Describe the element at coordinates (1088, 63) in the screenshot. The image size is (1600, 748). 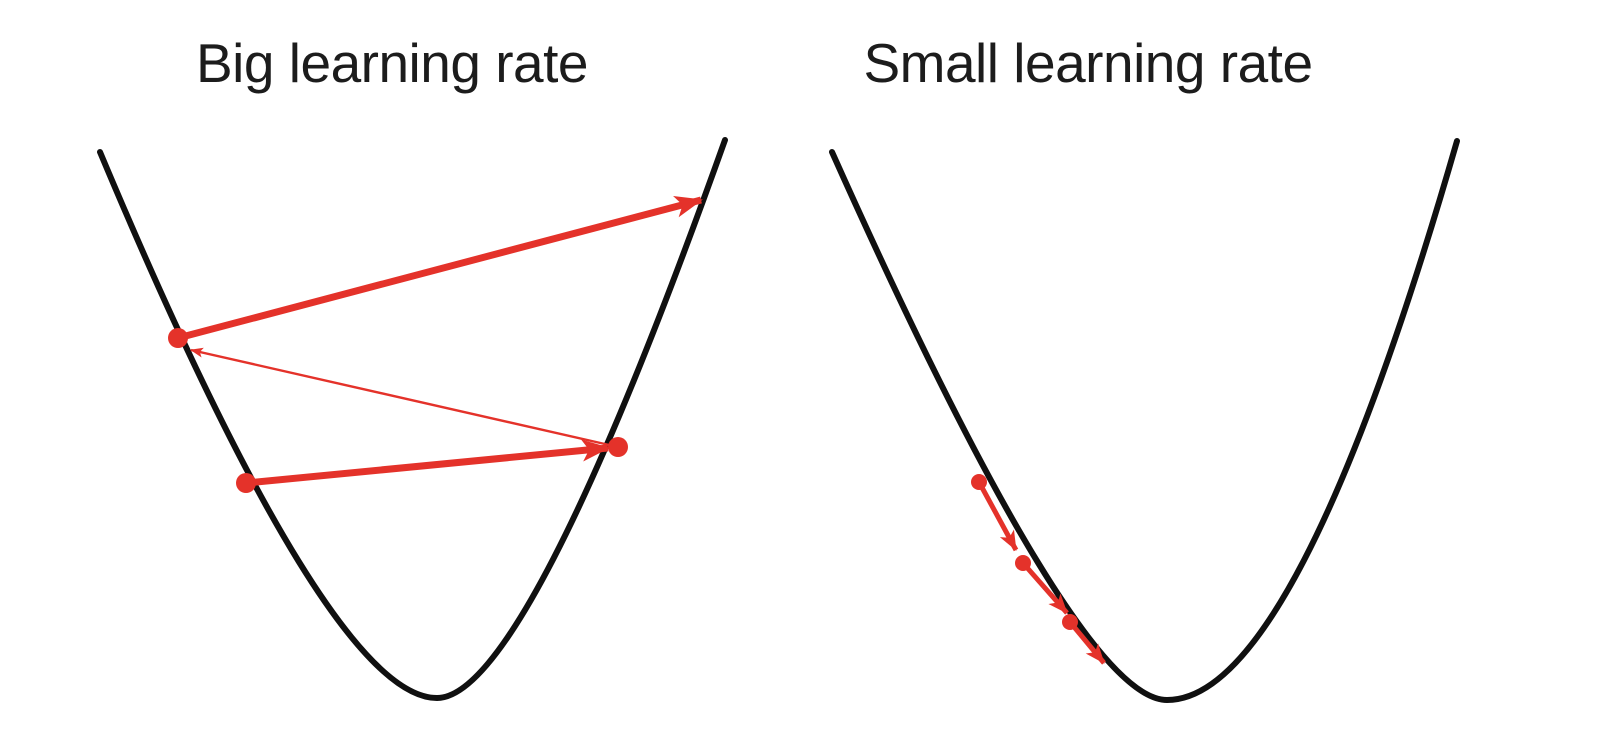
I see `title-small-learning-rate: Small learning rate` at that location.